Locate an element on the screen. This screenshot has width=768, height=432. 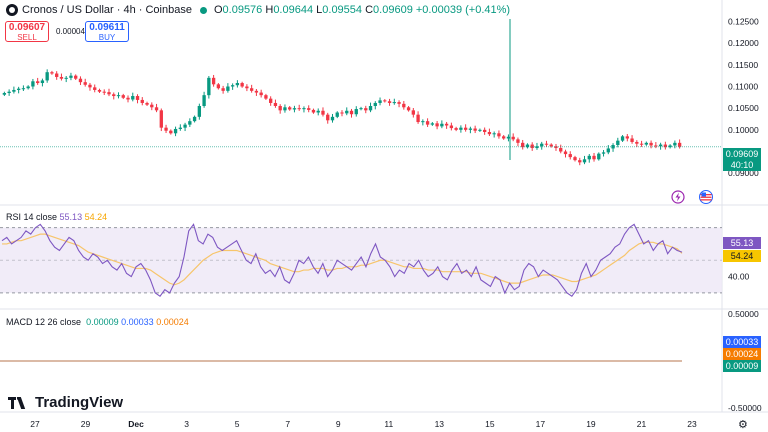
change-readout: +0.00039 (+0.41%) is located at coordinates (463, 10).